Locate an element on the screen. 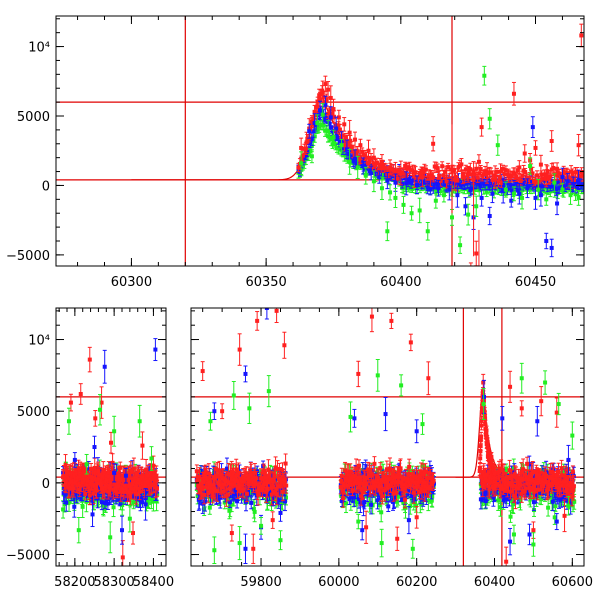  top-xtick-label: 60450 is located at coordinates (535, 282).